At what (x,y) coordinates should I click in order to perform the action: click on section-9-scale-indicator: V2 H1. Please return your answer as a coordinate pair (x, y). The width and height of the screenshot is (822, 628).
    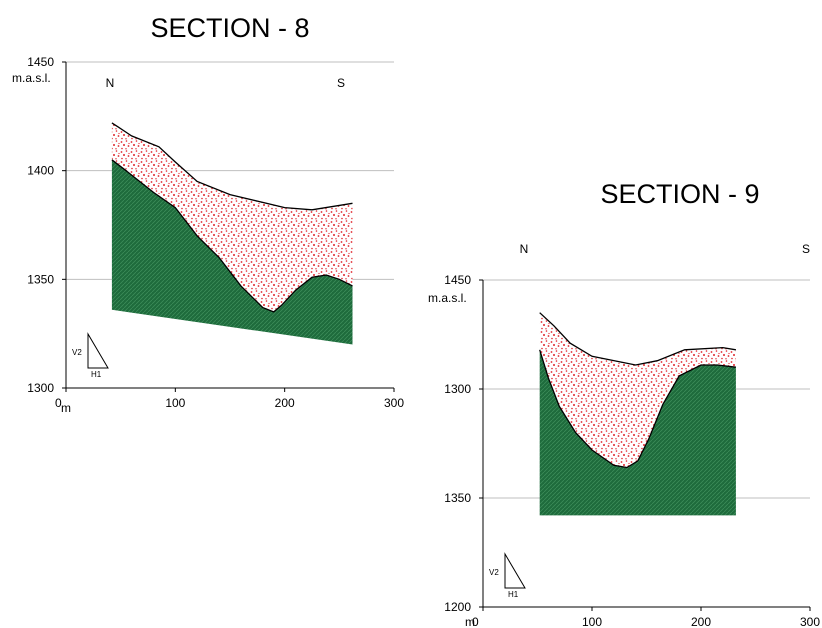
    Looking at the image, I should click on (507, 575).